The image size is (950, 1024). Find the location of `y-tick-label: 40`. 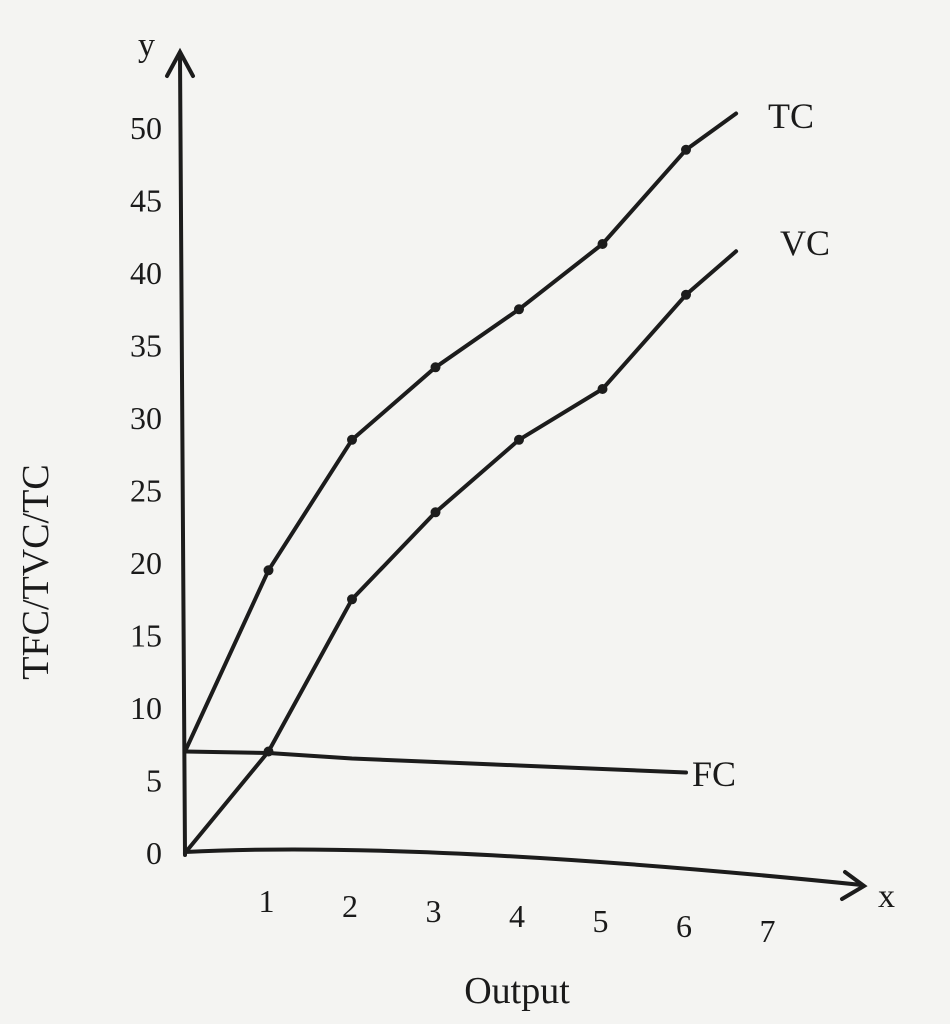

y-tick-label: 40 is located at coordinates (146, 273).